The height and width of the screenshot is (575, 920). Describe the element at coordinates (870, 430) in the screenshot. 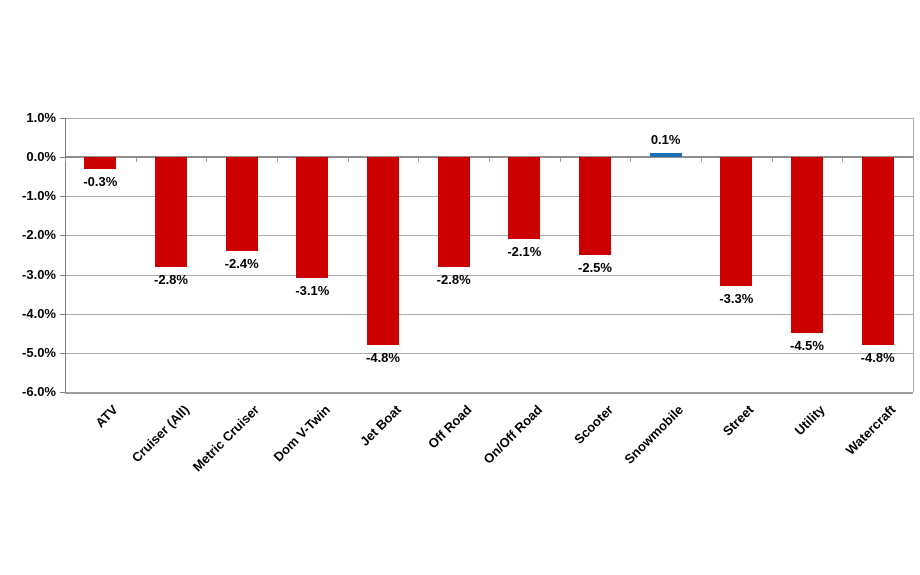

I see `x-axis-label-watercraft: Watercraft` at that location.